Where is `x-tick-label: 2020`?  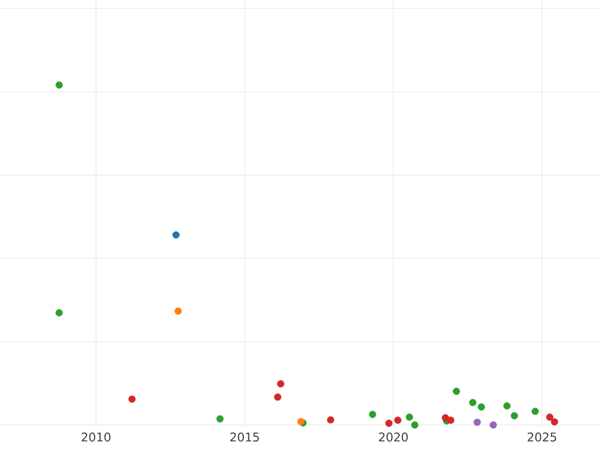
x-tick-label: 2020 is located at coordinates (393, 437).